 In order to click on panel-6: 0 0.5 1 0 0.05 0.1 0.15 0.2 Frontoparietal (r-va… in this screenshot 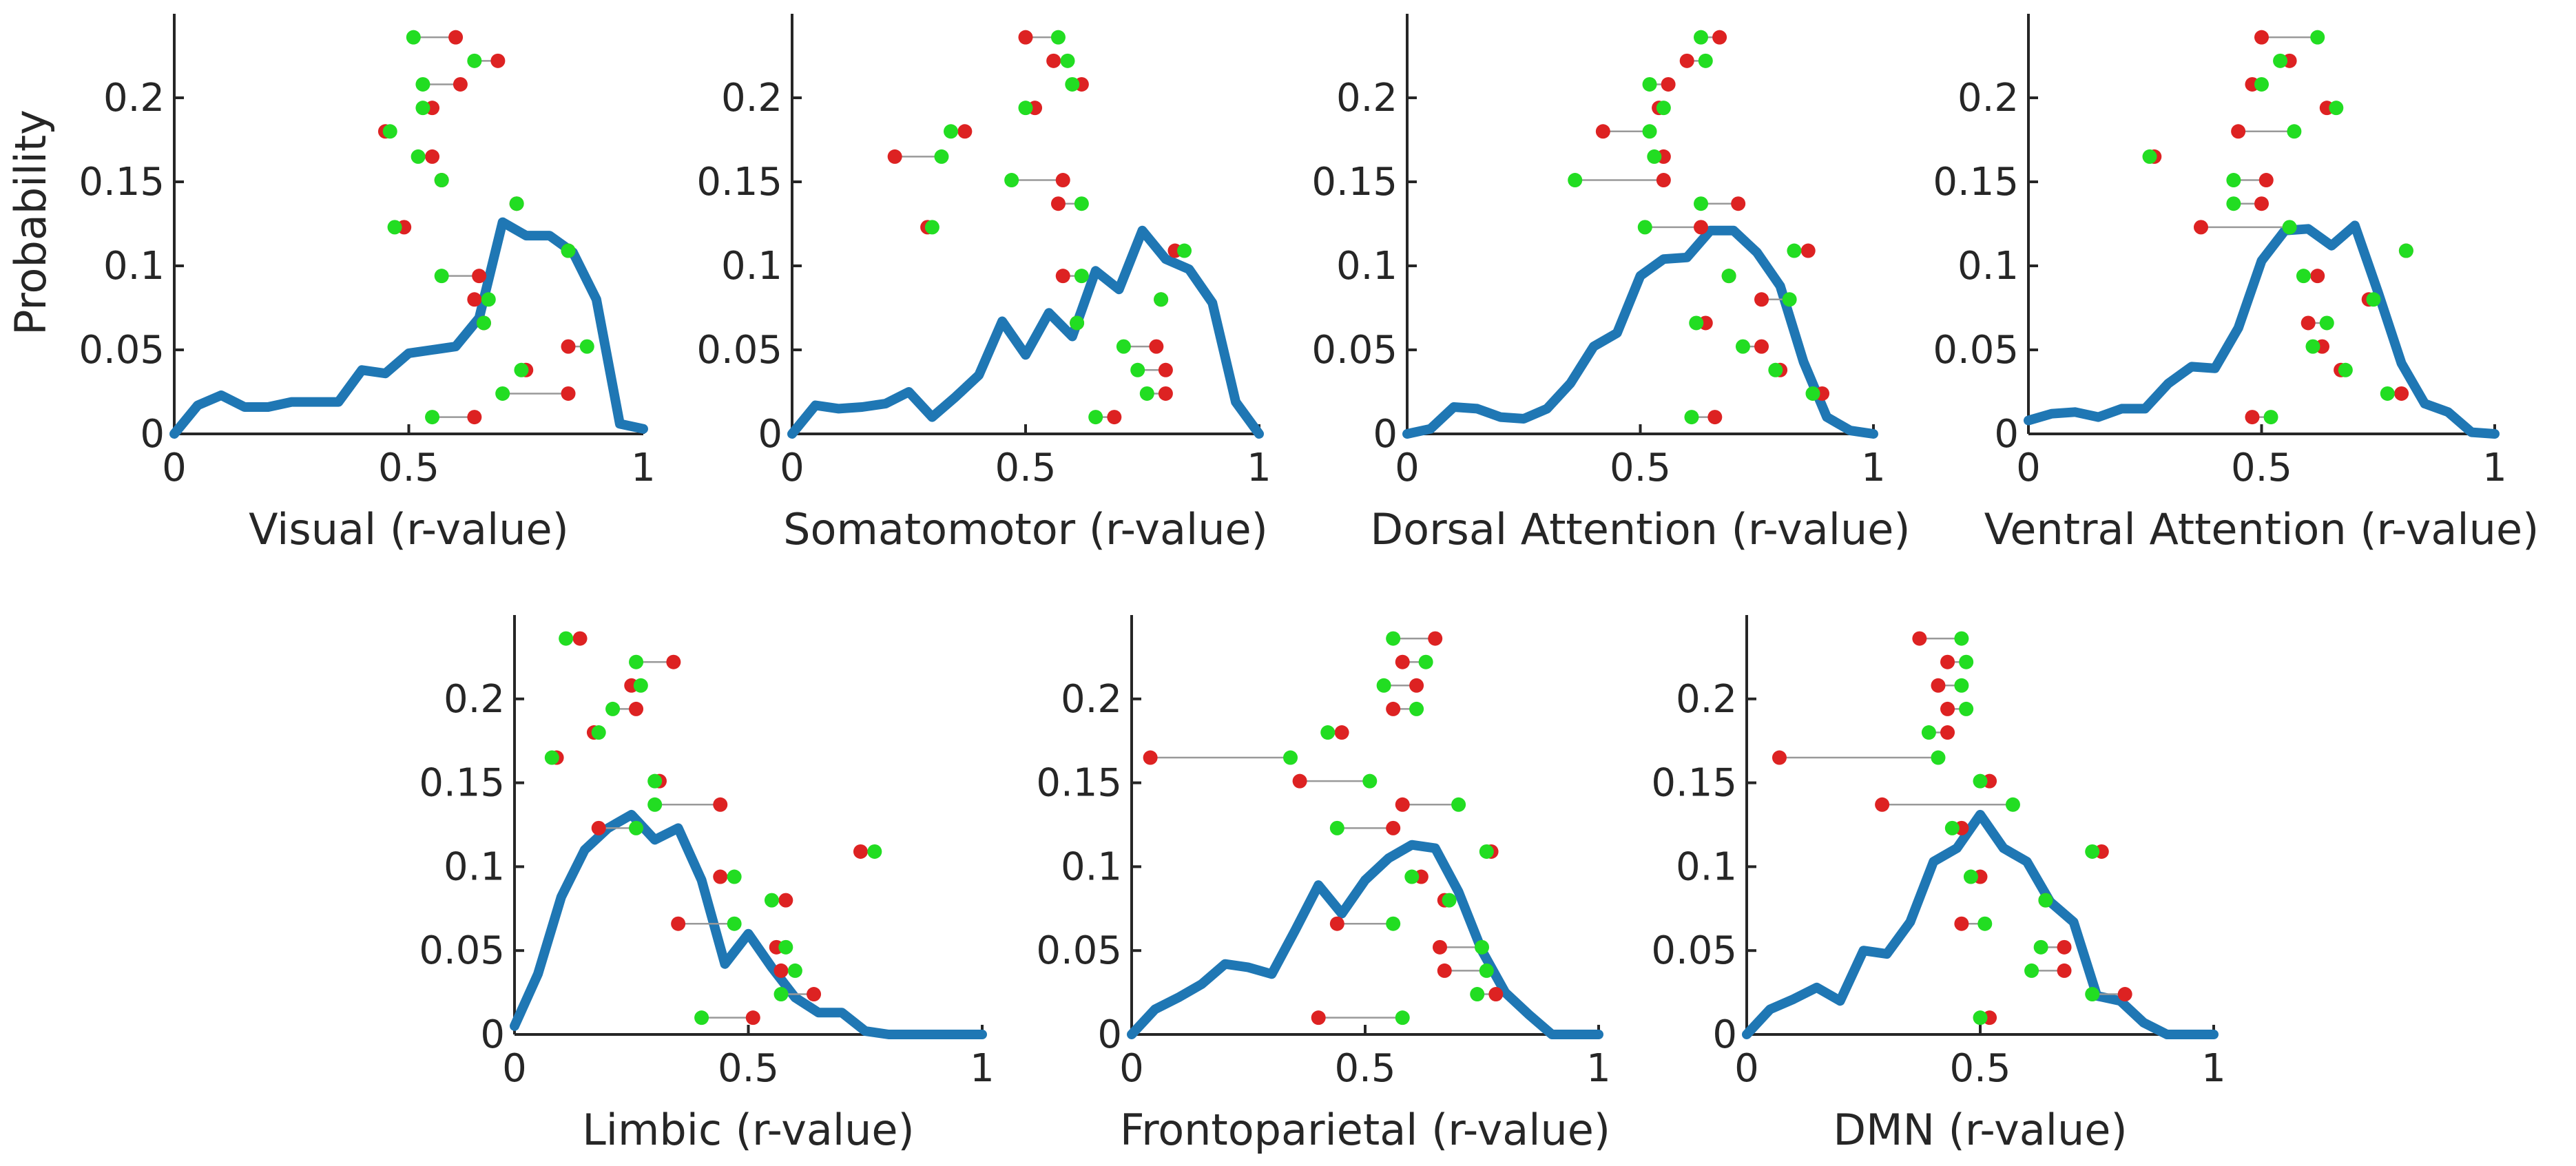, I will do `click(1323, 885)`.